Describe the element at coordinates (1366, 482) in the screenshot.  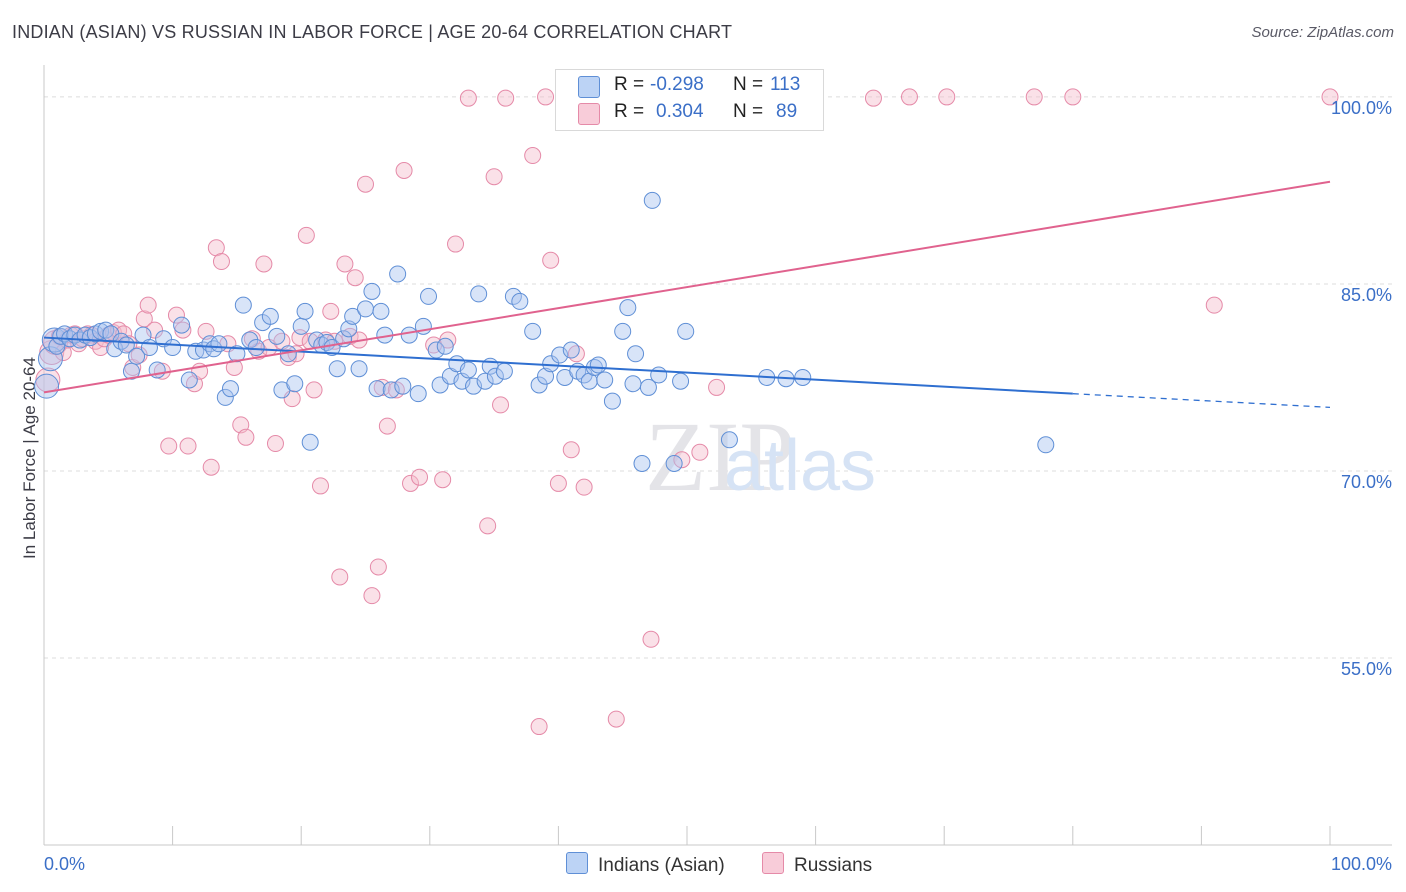
I see `y-tick-label: 70.0%` at that location.